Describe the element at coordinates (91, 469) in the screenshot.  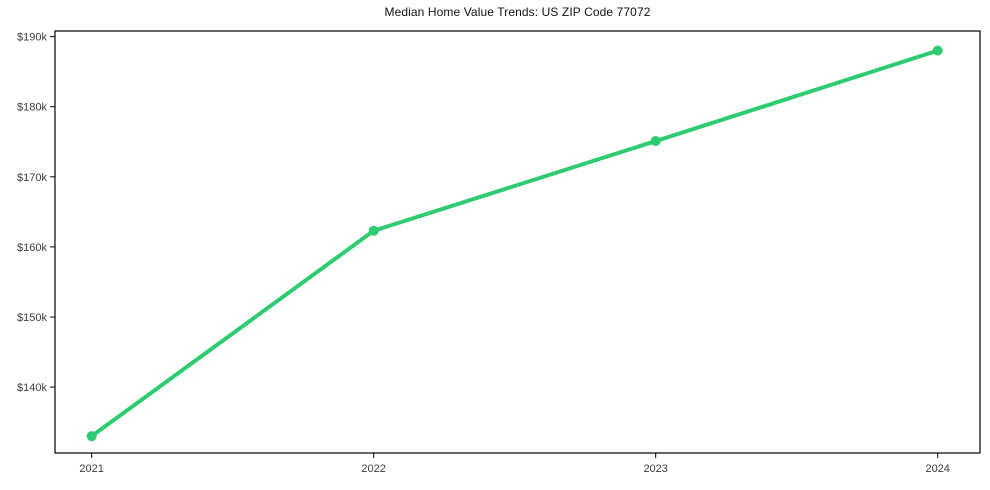
I see `x-tick-label: 2021` at that location.